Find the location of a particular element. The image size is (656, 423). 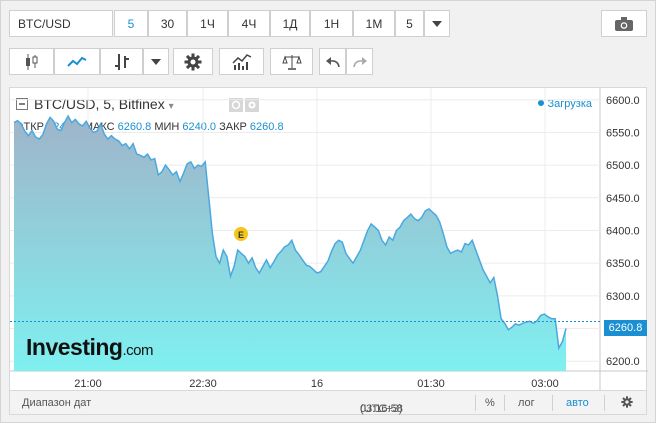

collapse-icon is located at coordinates (22, 104).